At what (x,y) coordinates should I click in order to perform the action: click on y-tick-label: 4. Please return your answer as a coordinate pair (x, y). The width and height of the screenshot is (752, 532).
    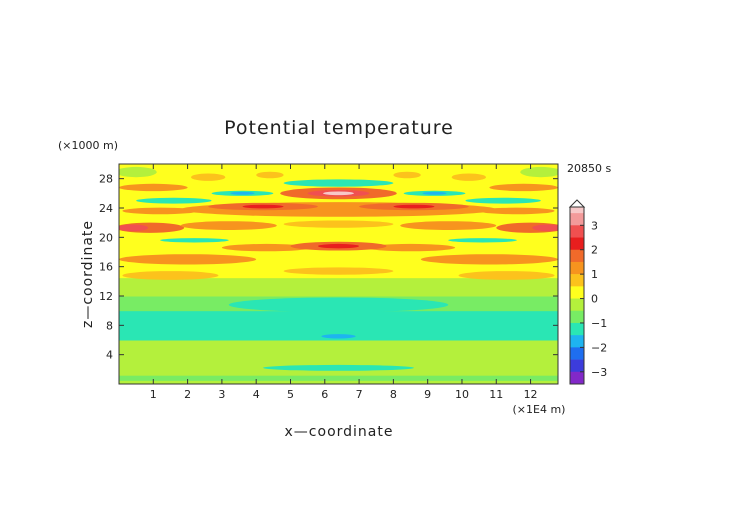
    Looking at the image, I should click on (109, 355).